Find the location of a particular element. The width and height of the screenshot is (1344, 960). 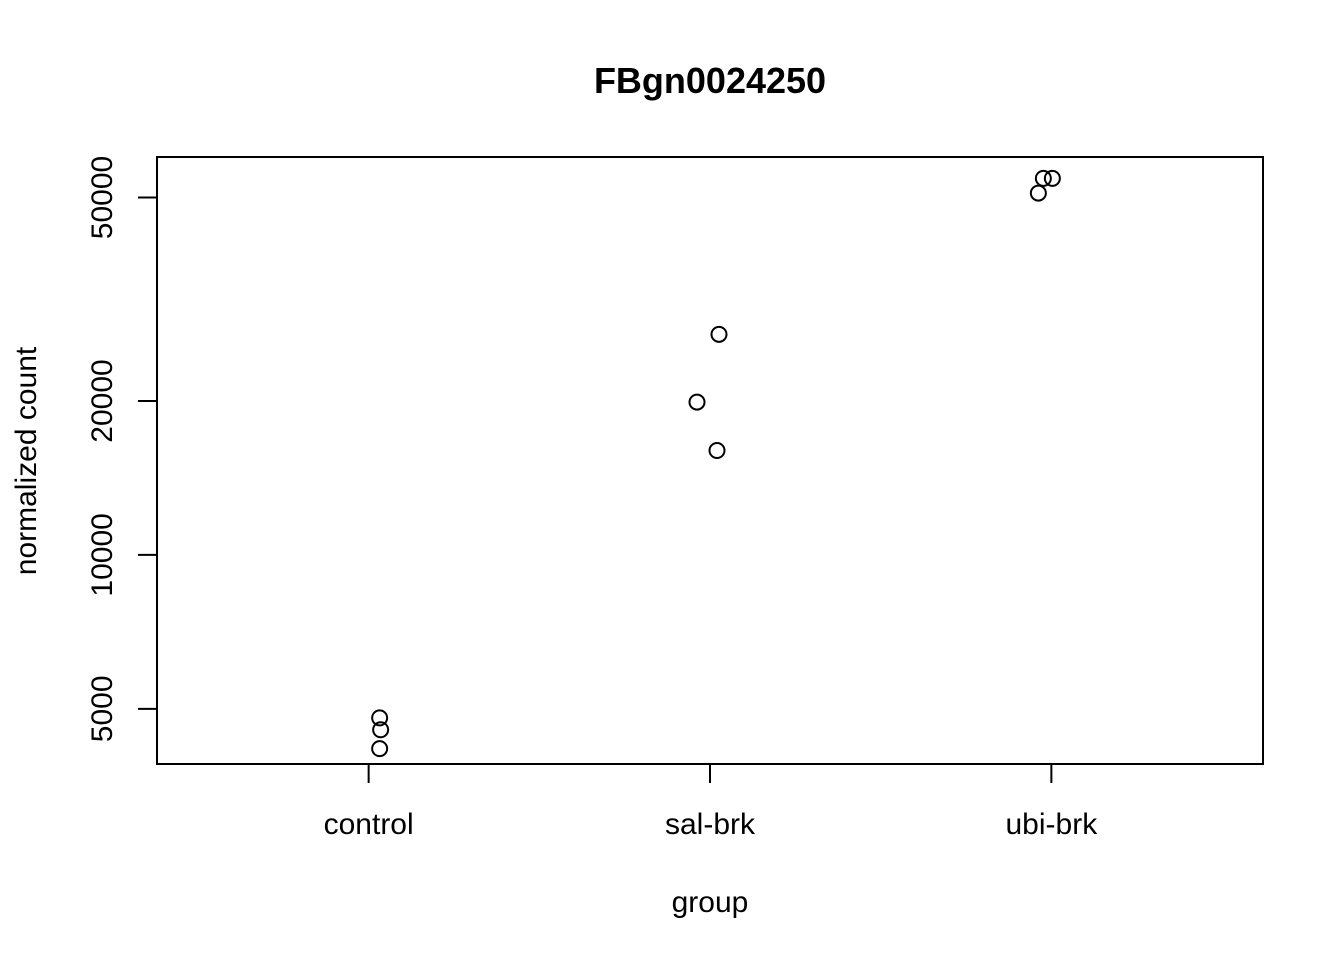

x-tick-label: control is located at coordinates (369, 824).